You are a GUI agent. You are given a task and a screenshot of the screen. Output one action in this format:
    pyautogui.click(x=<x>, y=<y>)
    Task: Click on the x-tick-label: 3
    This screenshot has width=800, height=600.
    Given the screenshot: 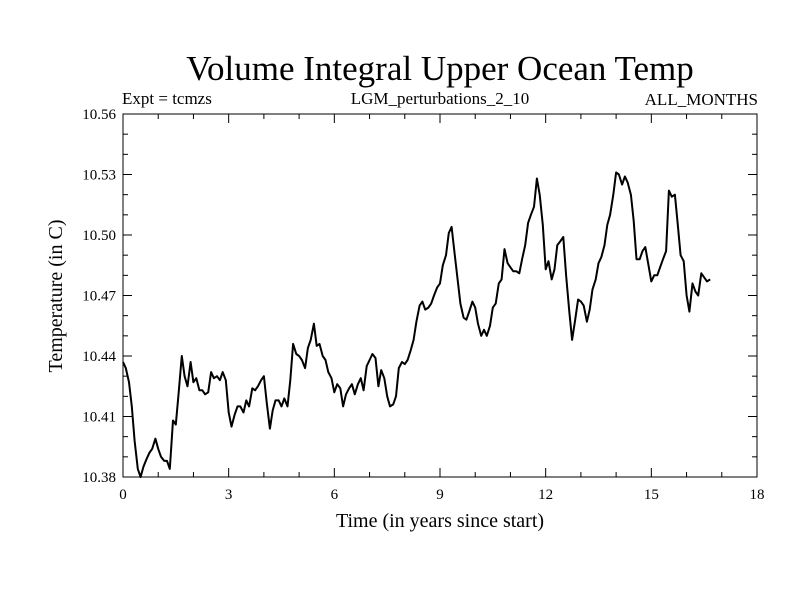 What is the action you would take?
    pyautogui.click(x=229, y=495)
    